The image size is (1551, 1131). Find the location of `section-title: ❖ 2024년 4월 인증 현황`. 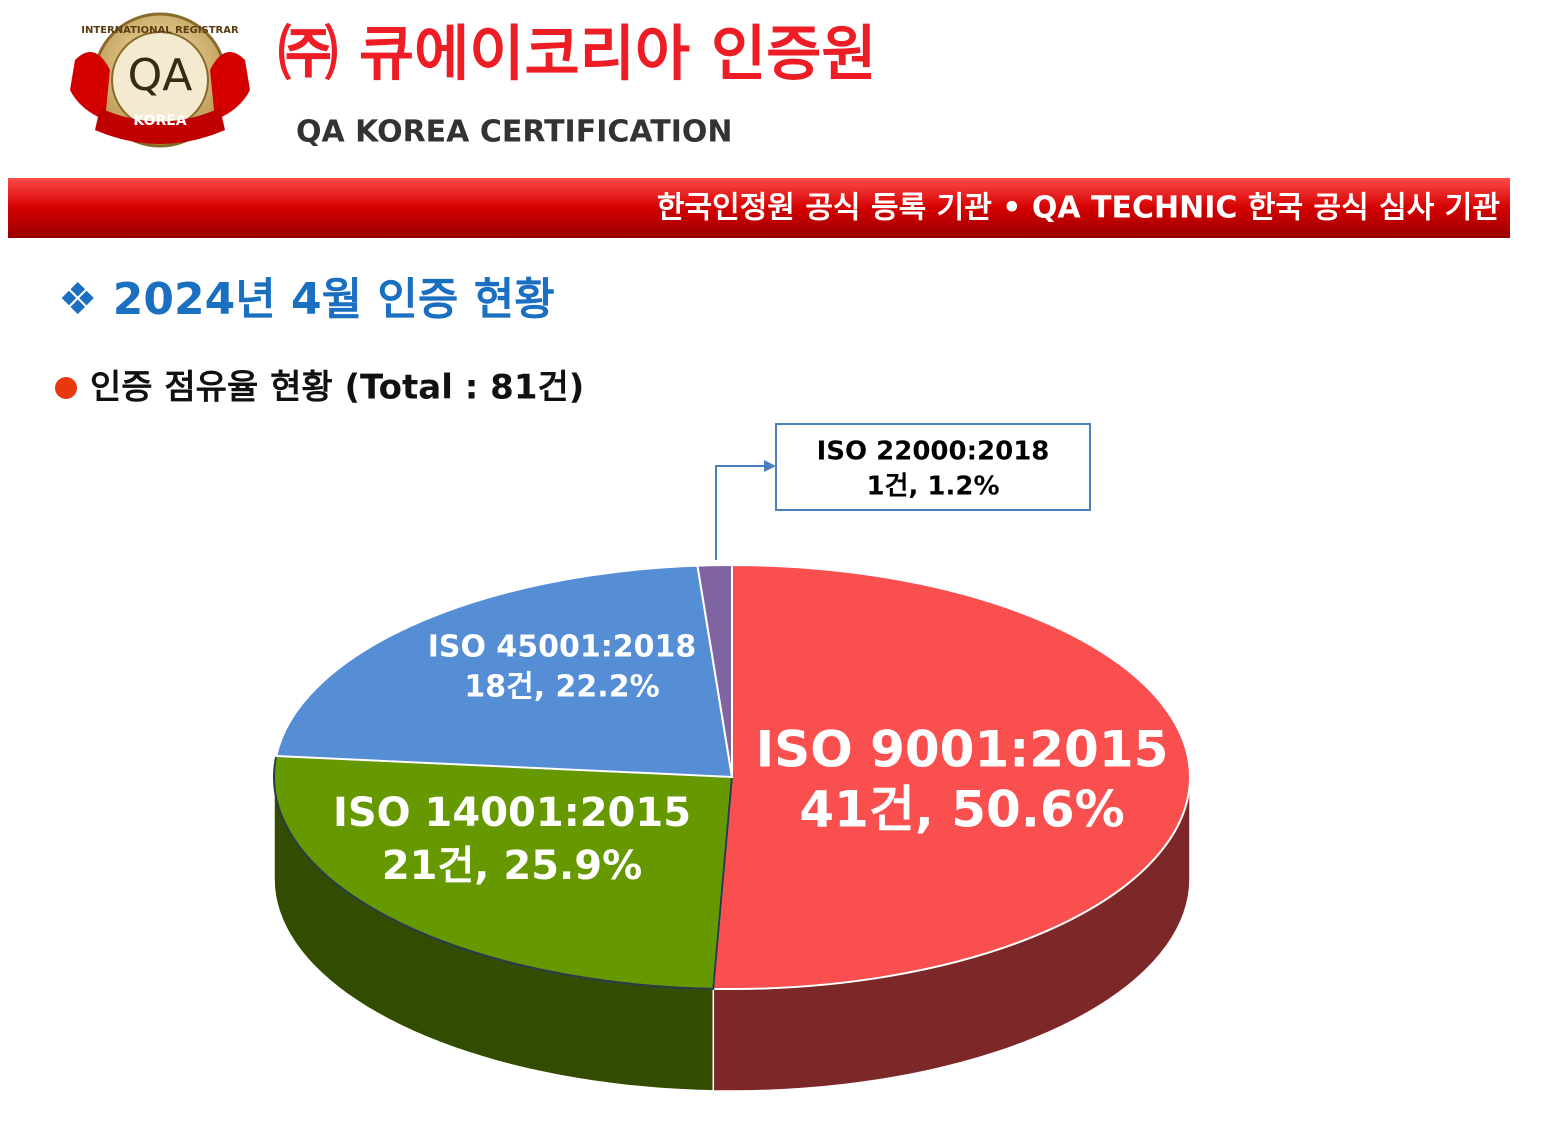

section-title: ❖ 2024년 4월 인증 현황 is located at coordinates (306, 299).